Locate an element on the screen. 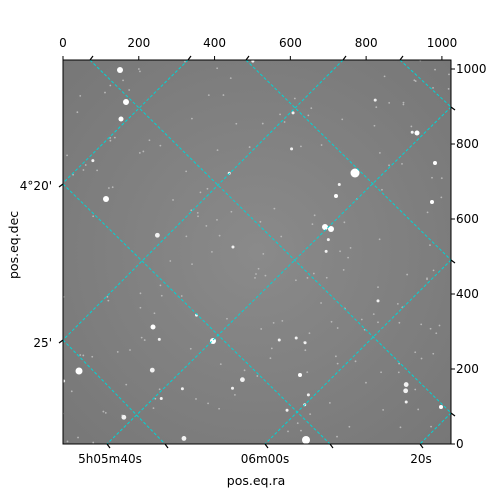 This screenshot has width=500, height=500. right-tick-label: 600 is located at coordinates (467, 219).